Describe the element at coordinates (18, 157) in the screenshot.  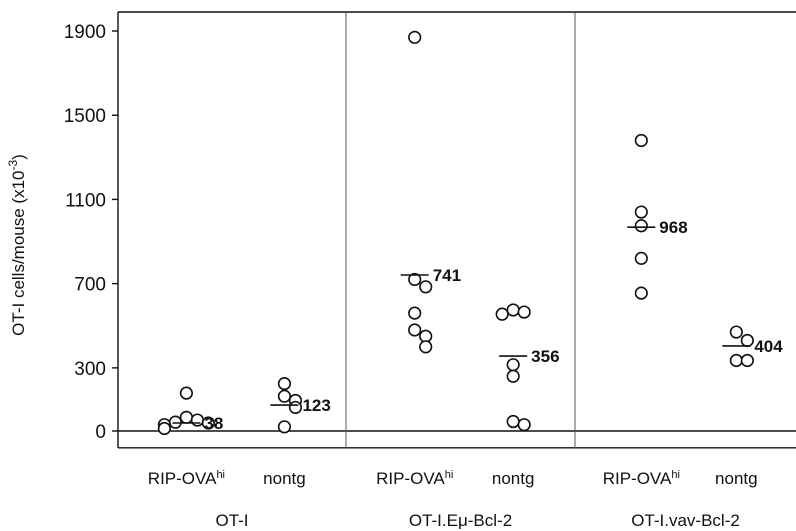
I see `y-axis-label-close: )` at that location.